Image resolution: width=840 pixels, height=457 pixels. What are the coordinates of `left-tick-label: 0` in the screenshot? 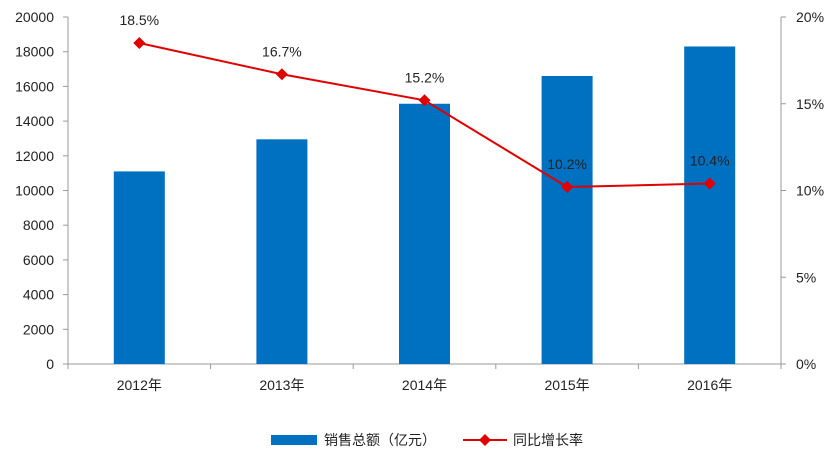 It's located at (50, 364).